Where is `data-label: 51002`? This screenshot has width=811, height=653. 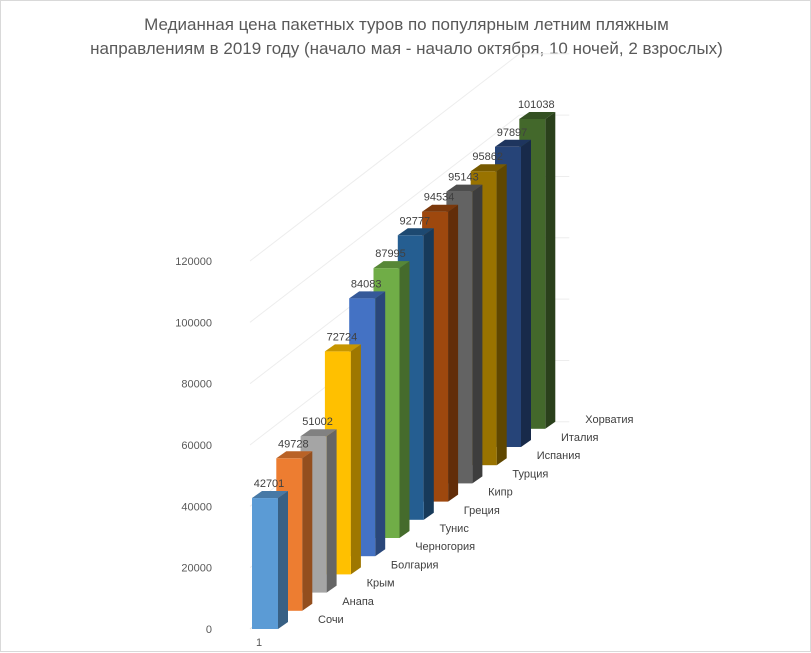 data-label: 51002 is located at coordinates (317, 422).